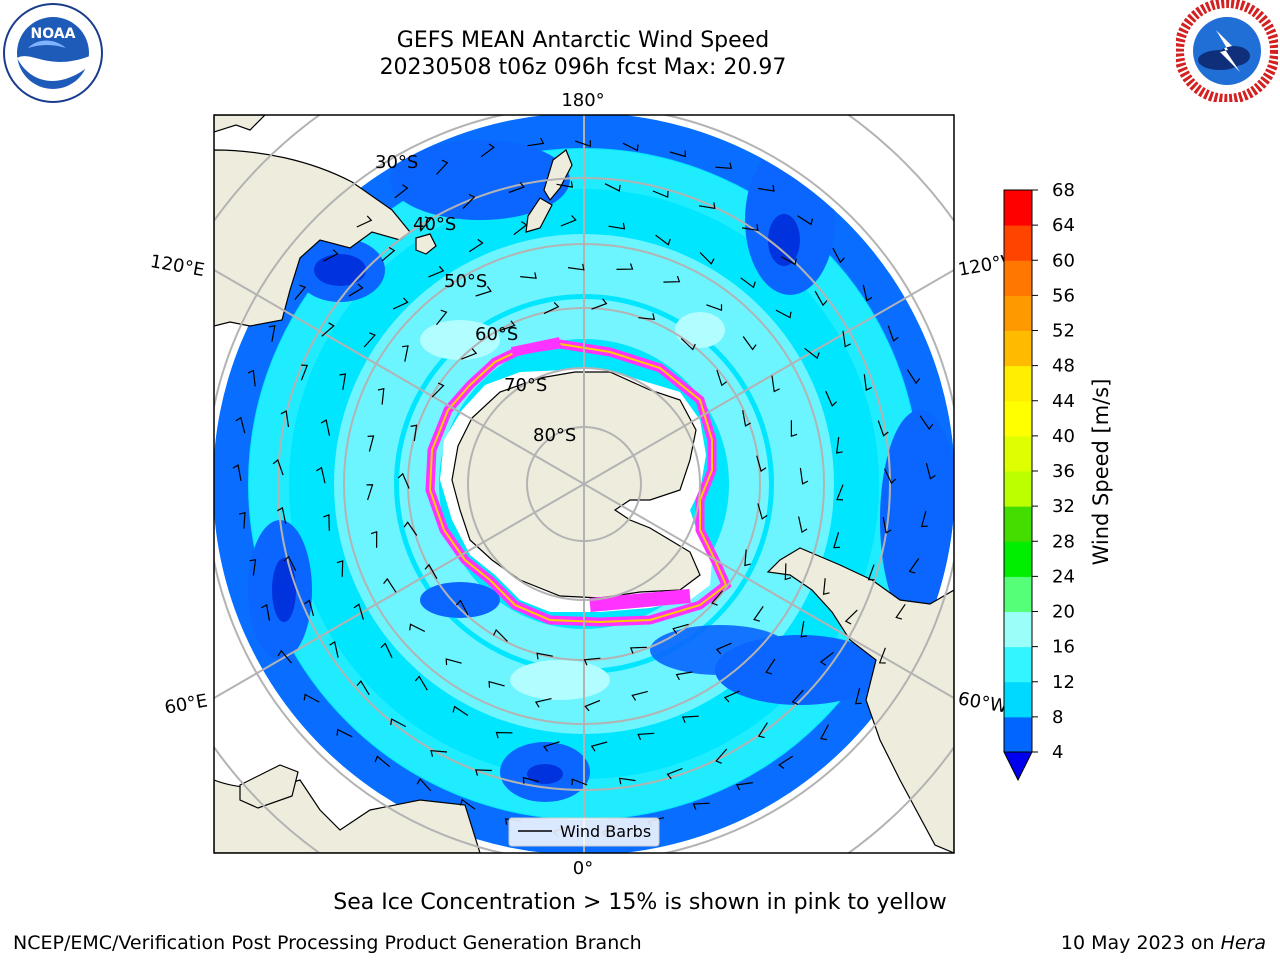  I want to click on noaa-logo-text: NOAA, so click(53, 34).